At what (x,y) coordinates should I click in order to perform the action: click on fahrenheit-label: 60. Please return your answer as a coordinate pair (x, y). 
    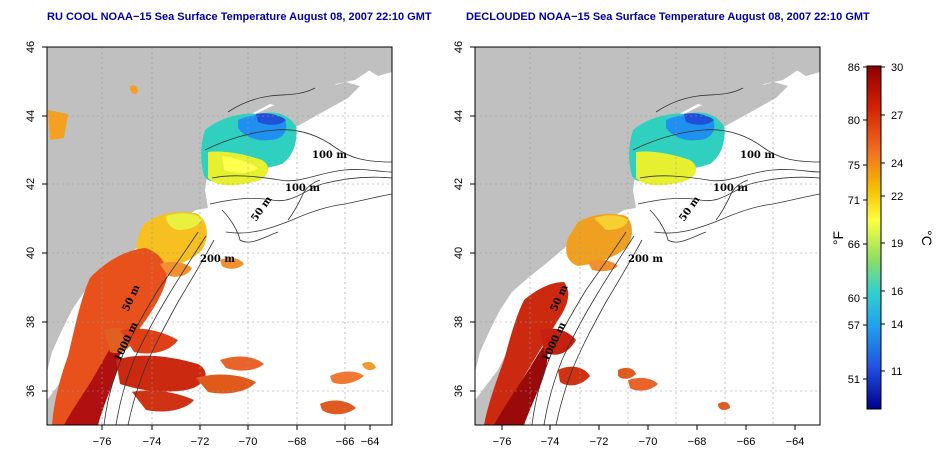
    Looking at the image, I should click on (854, 299).